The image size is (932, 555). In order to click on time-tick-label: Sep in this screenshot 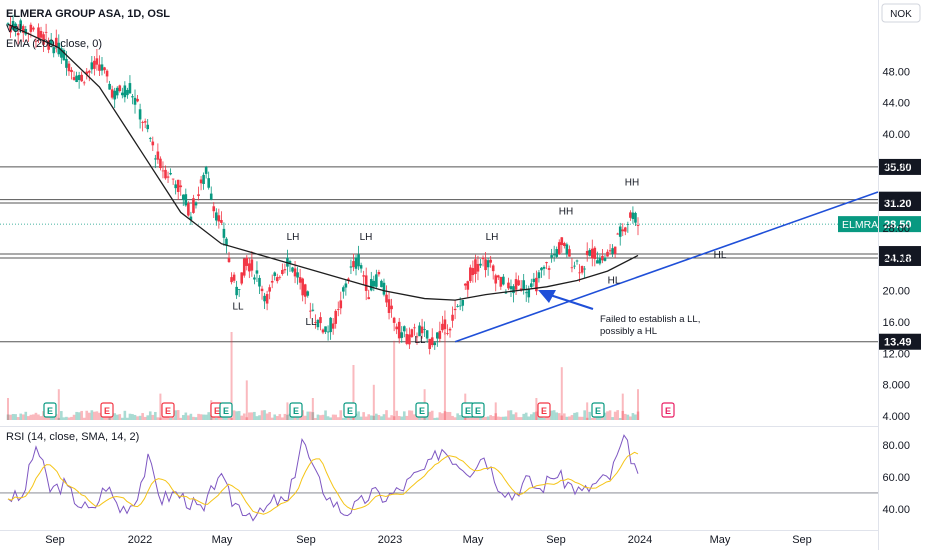, I will do `click(556, 540)`.